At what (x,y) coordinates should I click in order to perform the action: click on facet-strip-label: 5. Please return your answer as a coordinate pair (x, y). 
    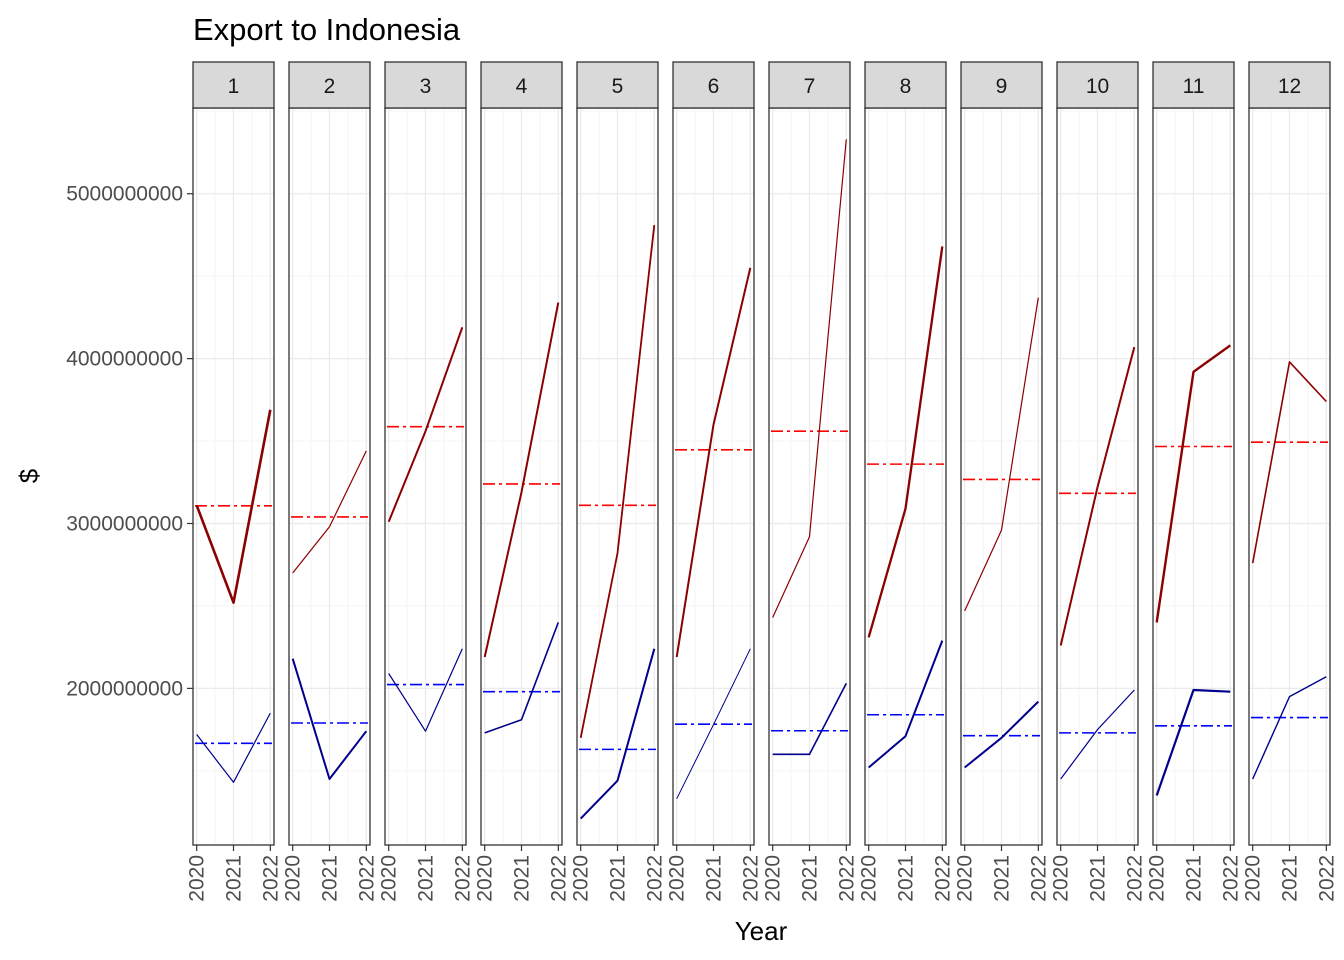
    Looking at the image, I should click on (618, 86).